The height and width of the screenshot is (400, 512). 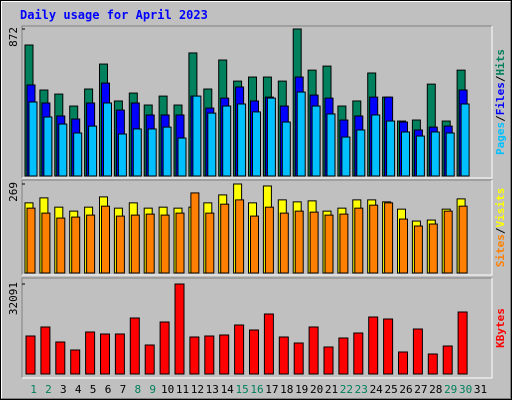 I want to click on x-tick-label: 9, so click(x=152, y=389).